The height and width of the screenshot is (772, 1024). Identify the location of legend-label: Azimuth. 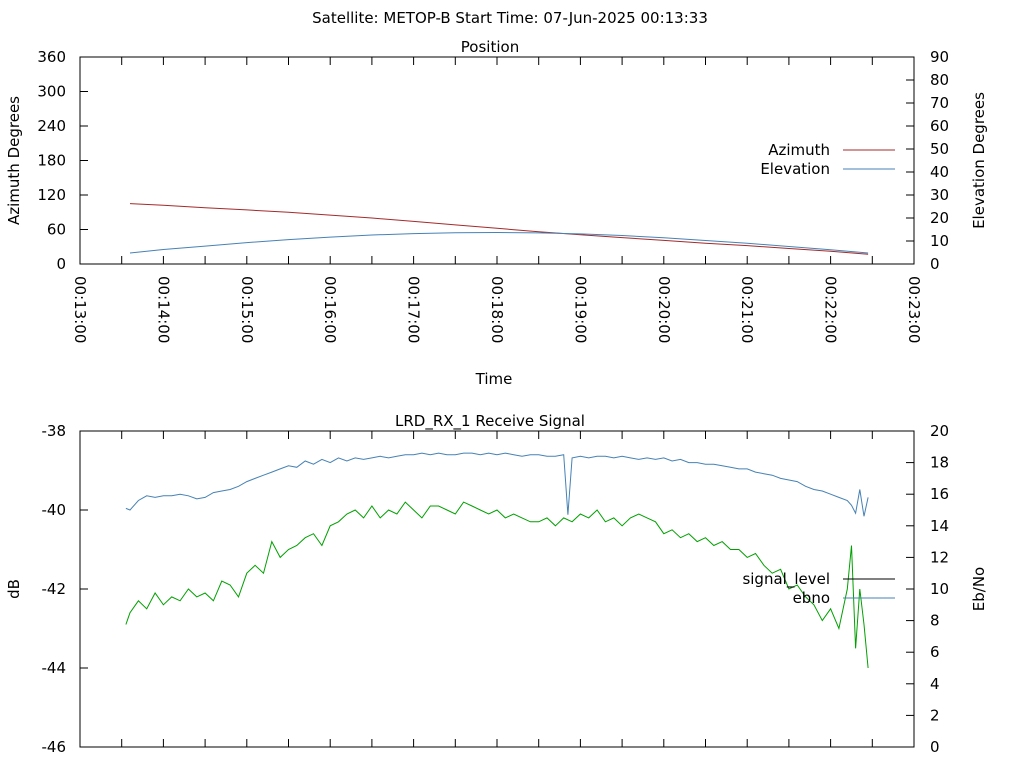
(799, 150).